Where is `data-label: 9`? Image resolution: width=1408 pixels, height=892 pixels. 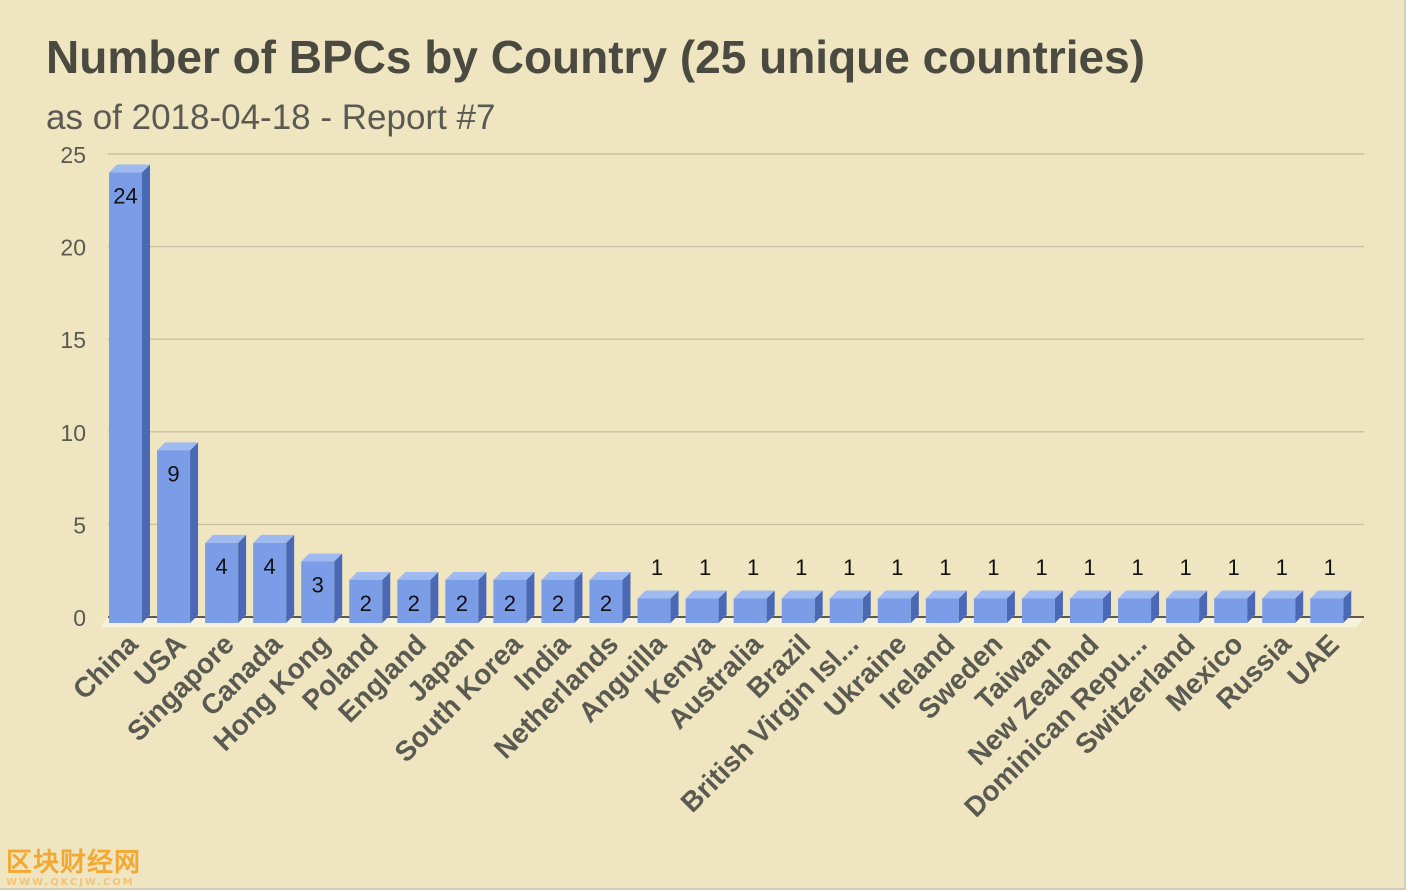
data-label: 9 is located at coordinates (173, 473).